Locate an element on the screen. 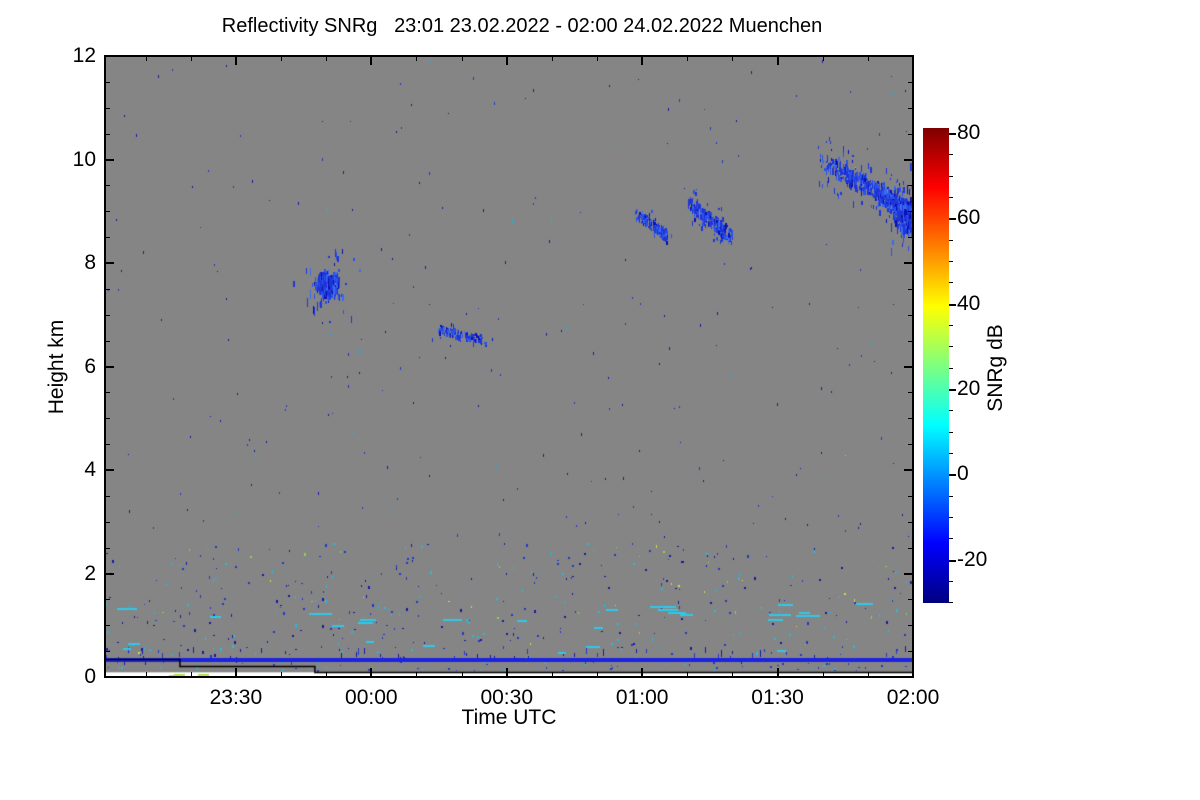 This screenshot has width=1200, height=800. x-tick-label: 00:00 is located at coordinates (371, 697).